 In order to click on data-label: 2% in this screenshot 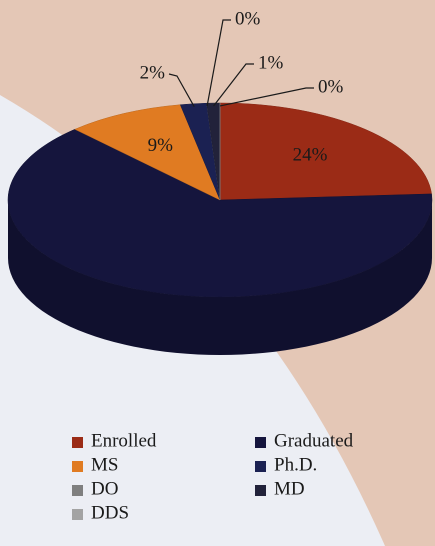, I will do `click(153, 72)`.